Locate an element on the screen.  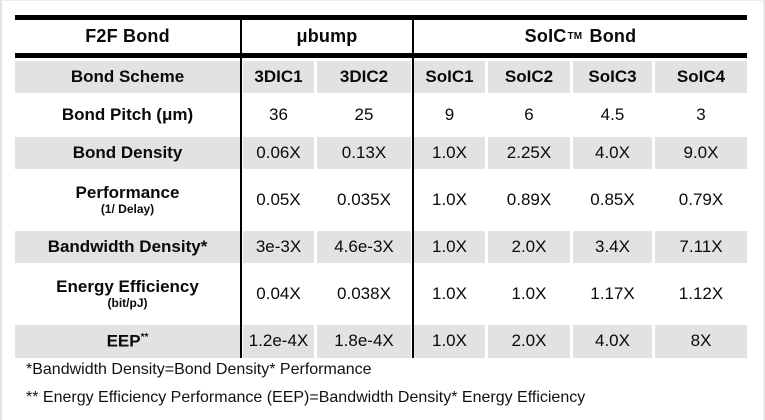
vertical-divider-left is located at coordinates (241, 186).